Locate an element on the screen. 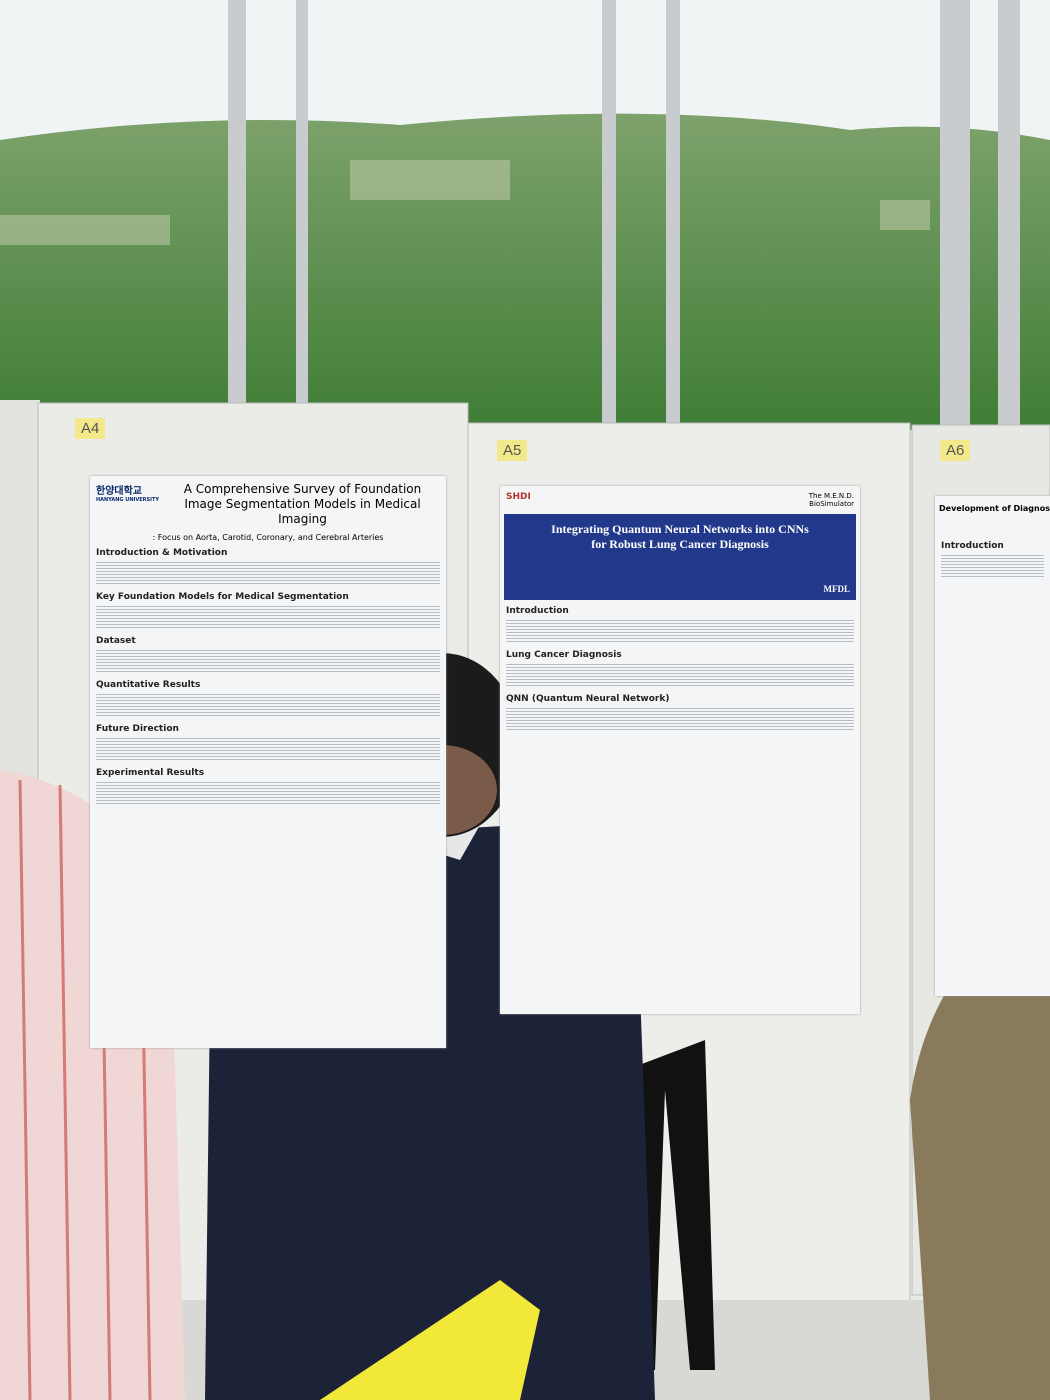 The height and width of the screenshot is (1400, 1050). section-heading: Quantitative Results is located at coordinates (148, 685).